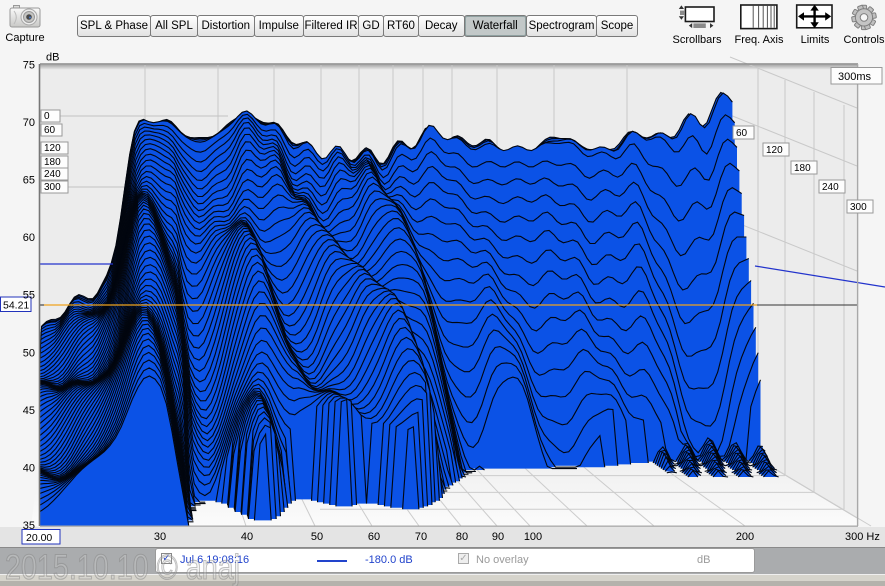 This screenshot has width=885, height=586. I want to click on svg-text: 80, so click(462, 537).